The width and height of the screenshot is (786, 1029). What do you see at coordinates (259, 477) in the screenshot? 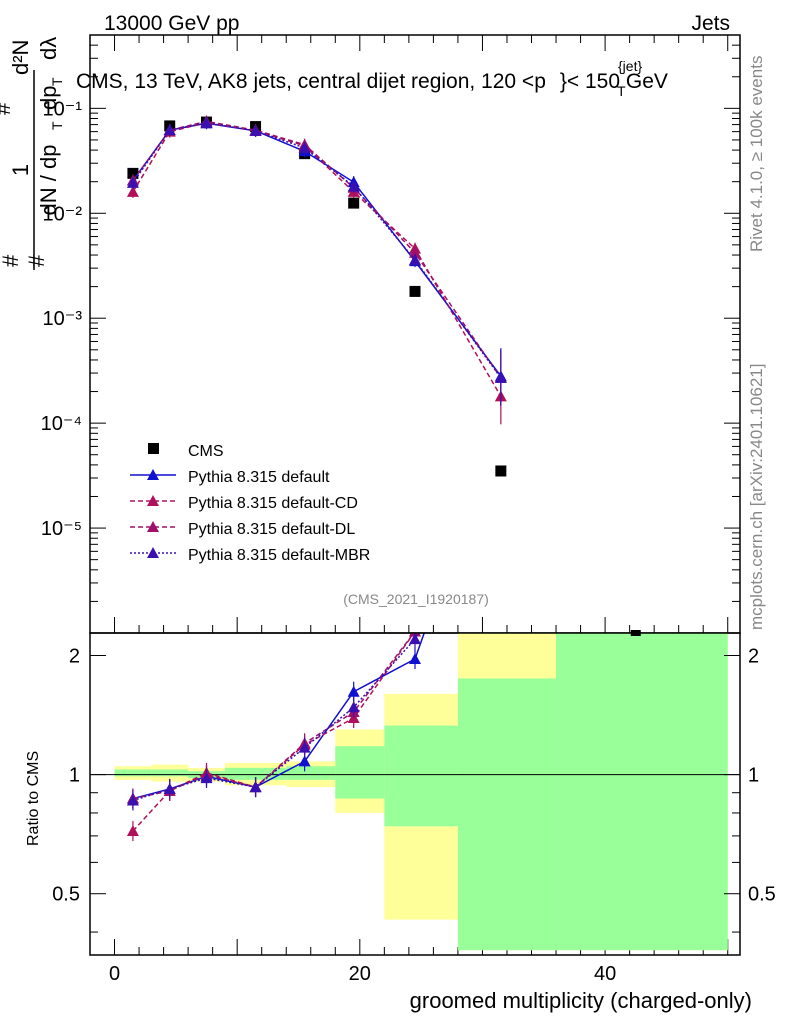
I see `legend-label: Pythia 8.315 default` at bounding box center [259, 477].